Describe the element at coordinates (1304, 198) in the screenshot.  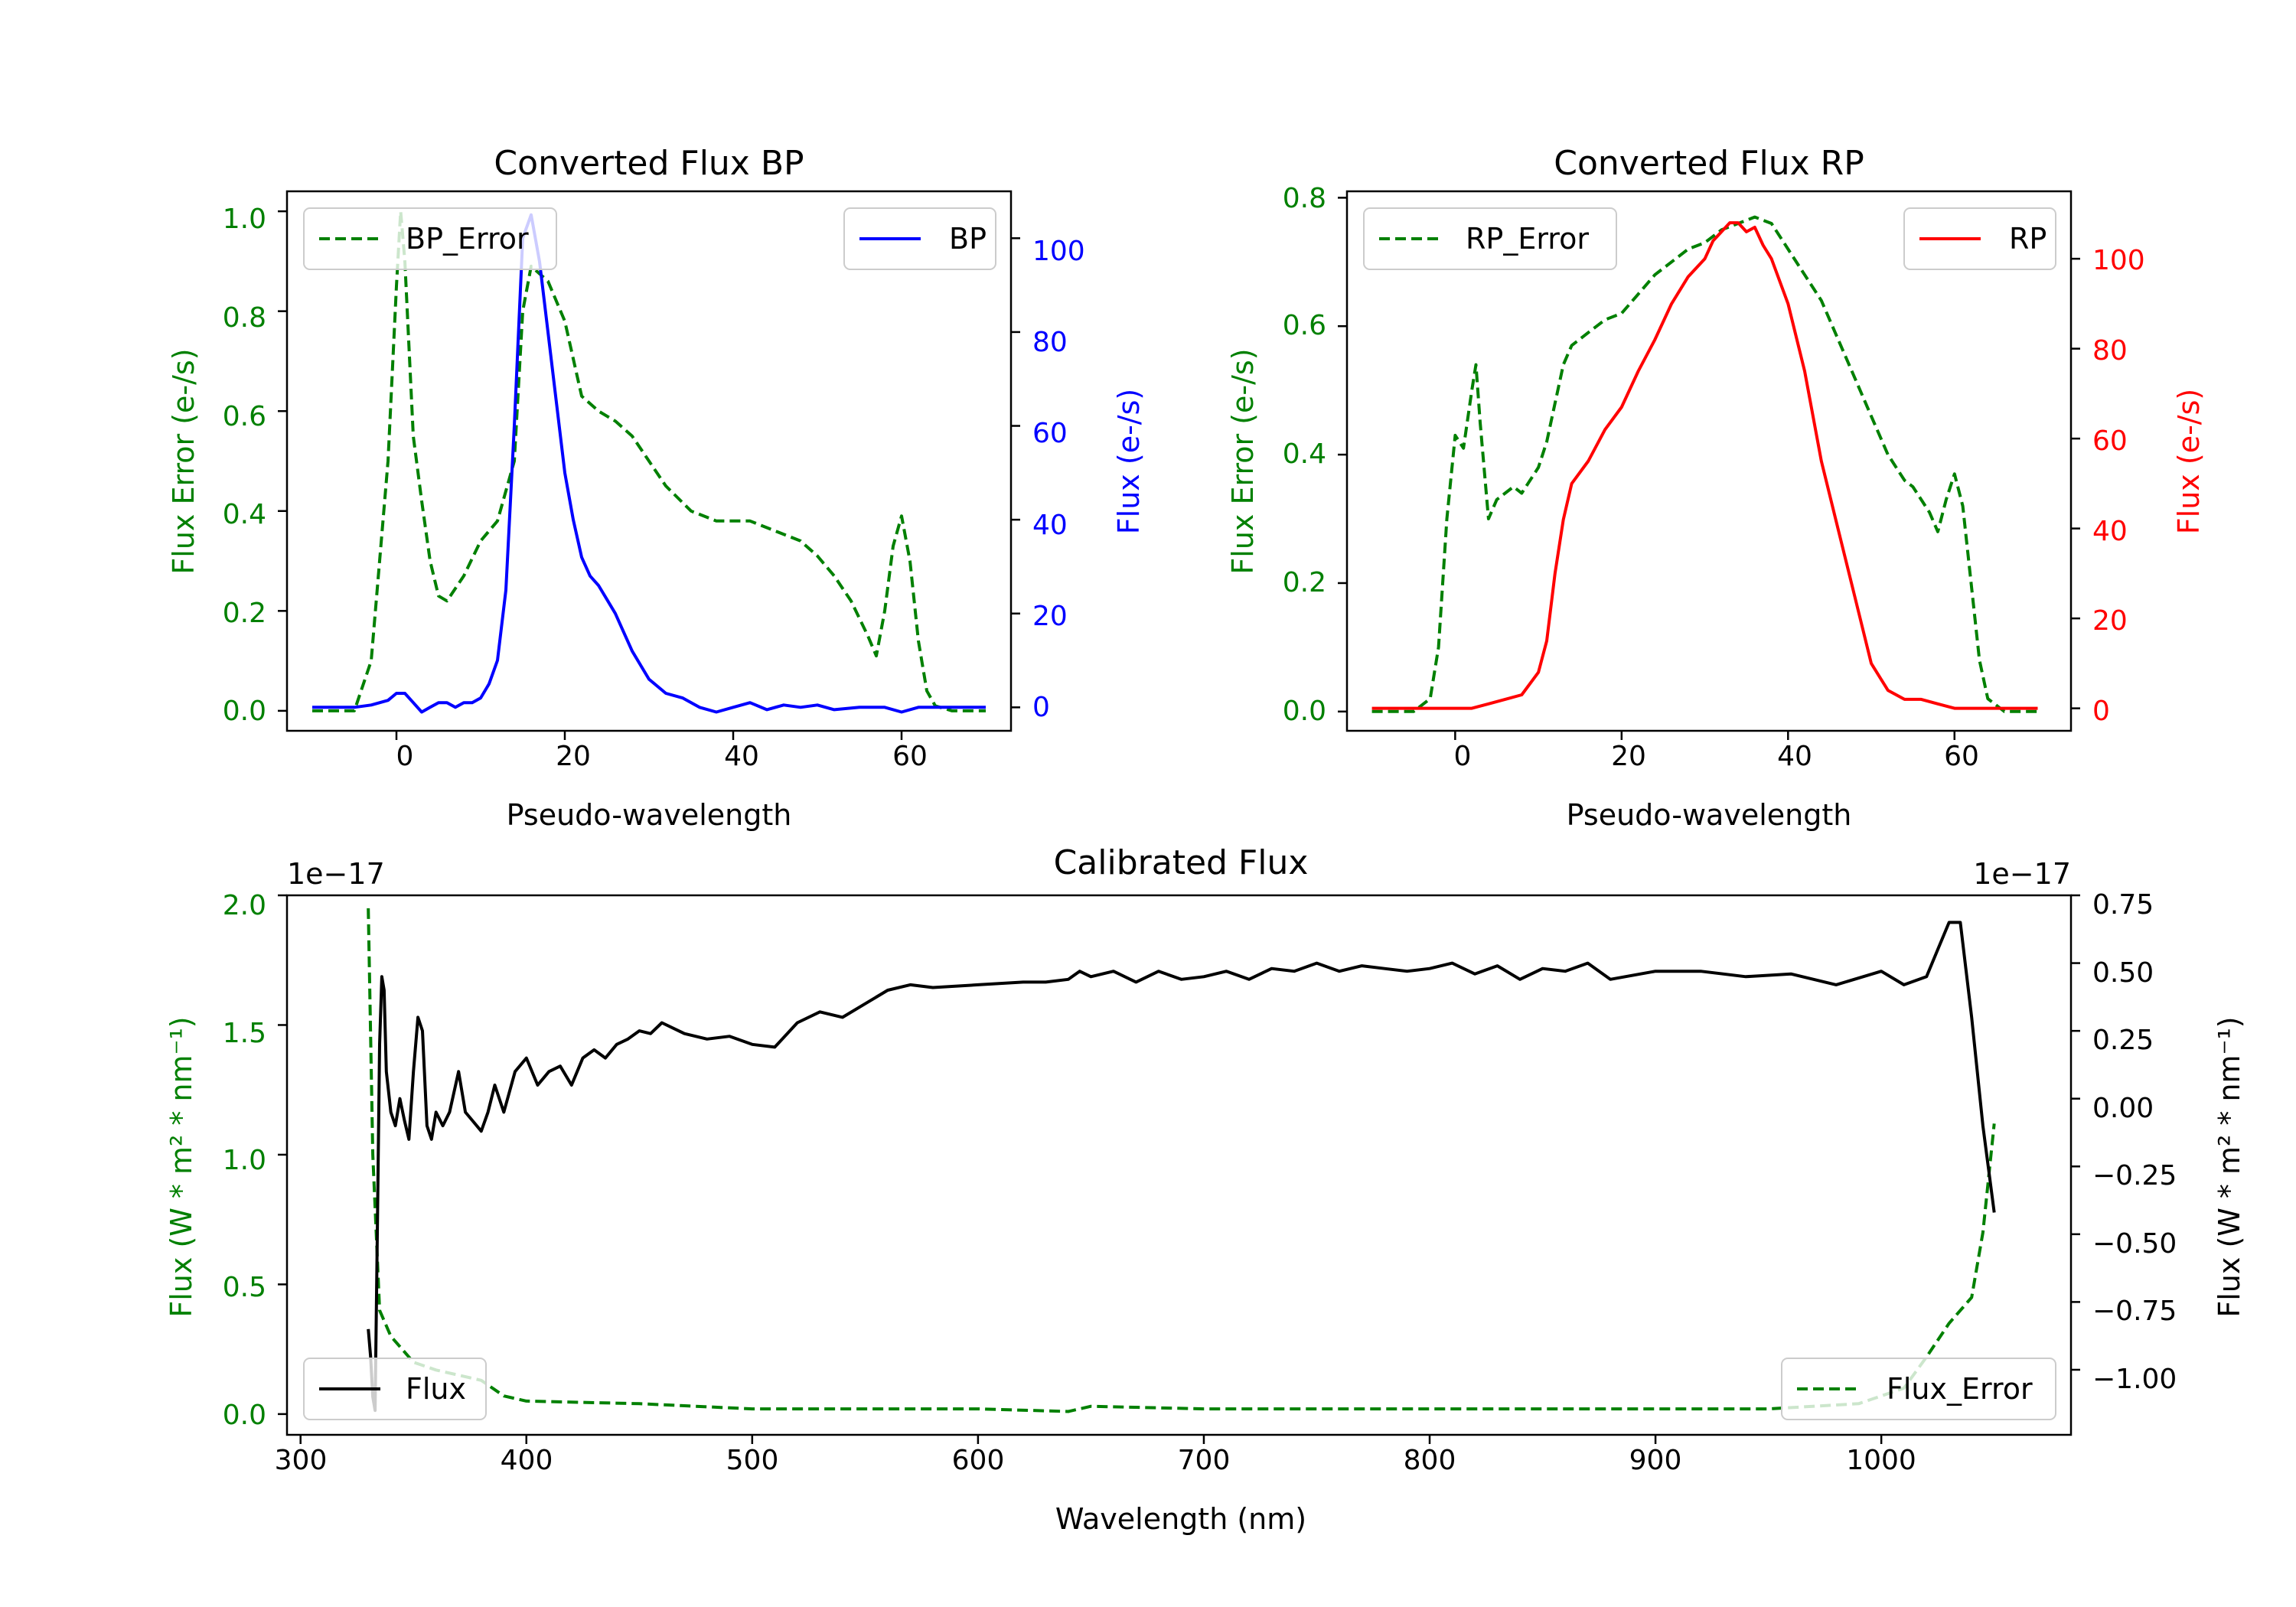
I see `rp-ytick-left-label: 0.8` at that location.